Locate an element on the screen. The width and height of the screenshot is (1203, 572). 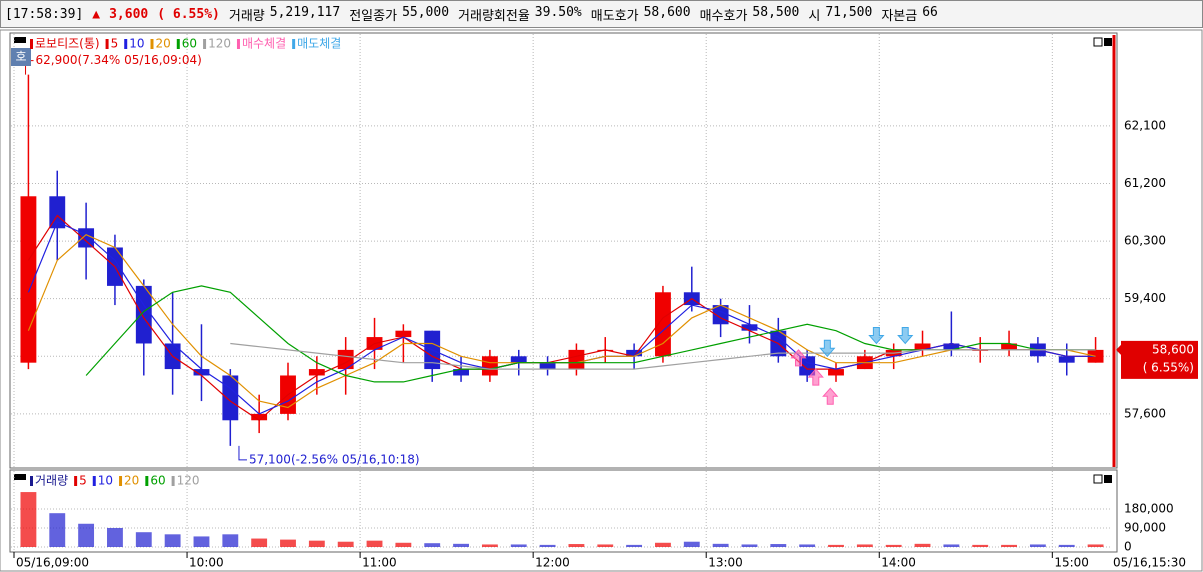
x-tick-label: 10:00 is located at coordinates (206, 563).